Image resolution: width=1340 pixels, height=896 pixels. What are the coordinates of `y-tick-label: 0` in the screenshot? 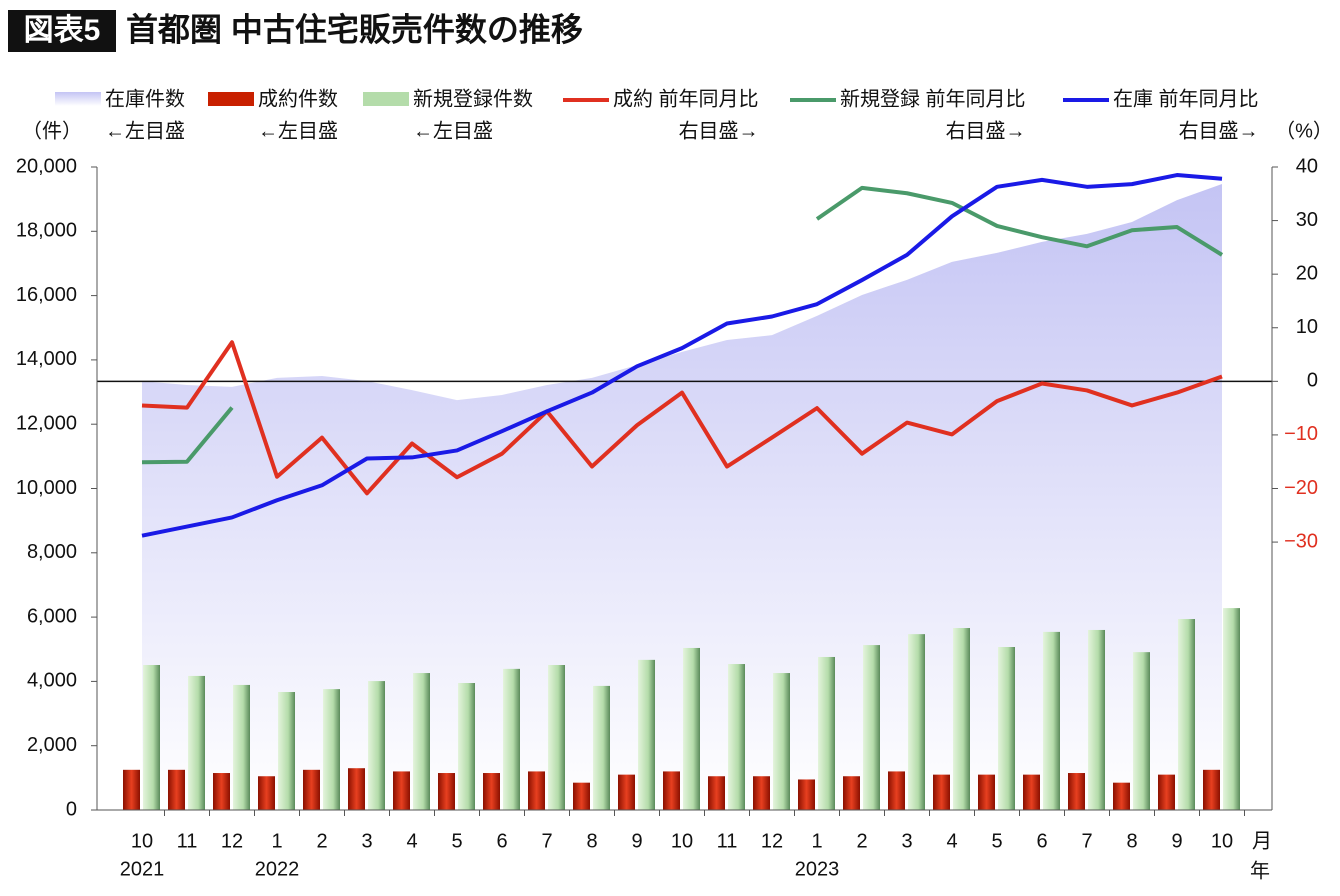 It's located at (71, 809).